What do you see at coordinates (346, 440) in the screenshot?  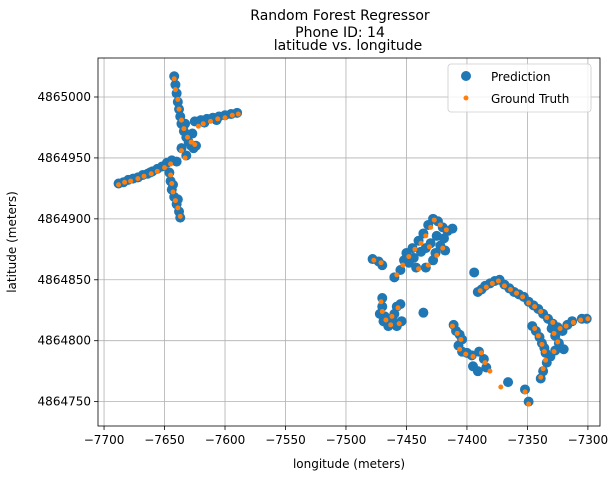 I see `x-tick-label: −7500` at bounding box center [346, 440].